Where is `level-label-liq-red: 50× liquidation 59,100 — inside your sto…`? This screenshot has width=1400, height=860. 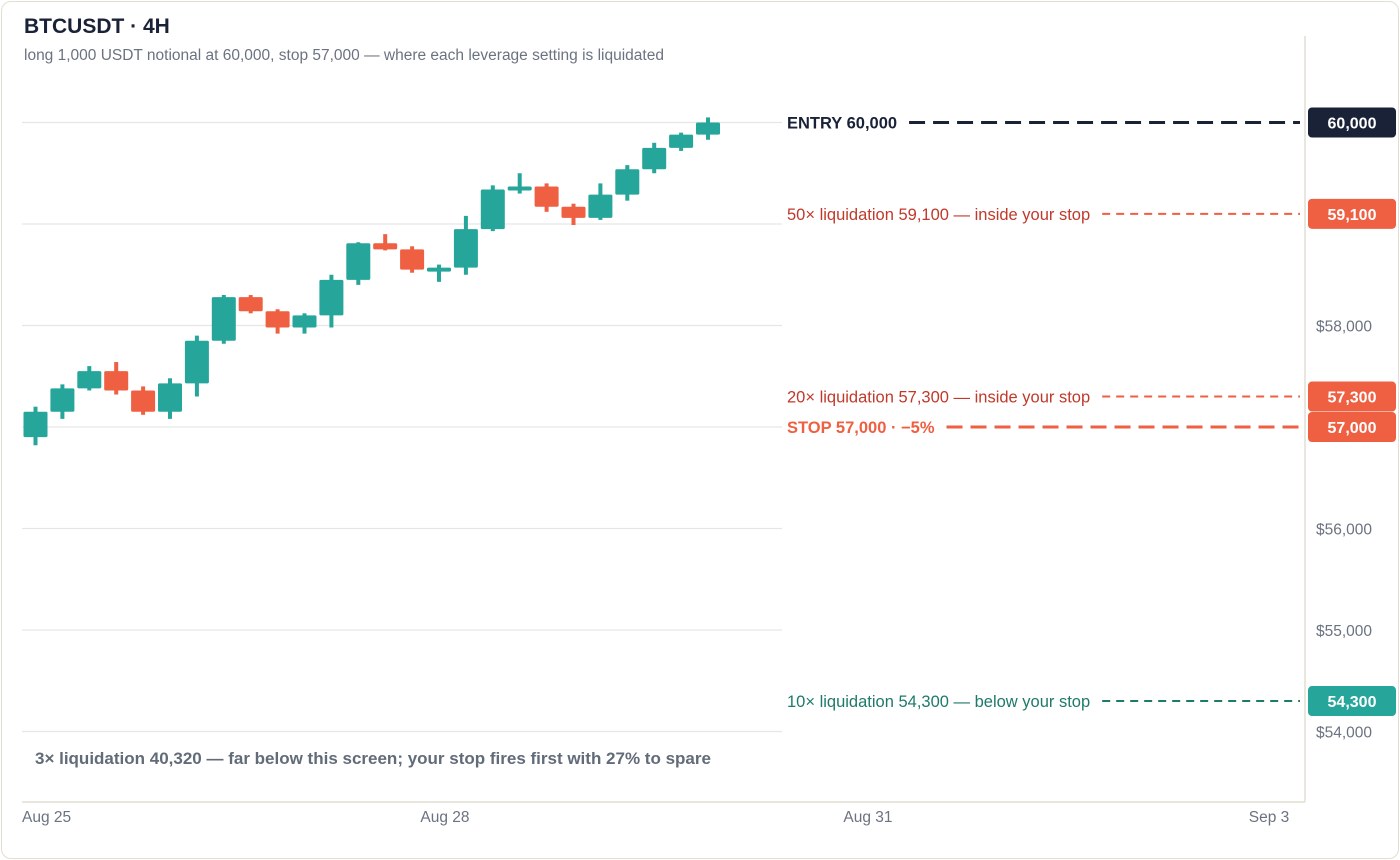
level-label-liq-red: 50× liquidation 59,100 — inside your sto… is located at coordinates (938, 215).